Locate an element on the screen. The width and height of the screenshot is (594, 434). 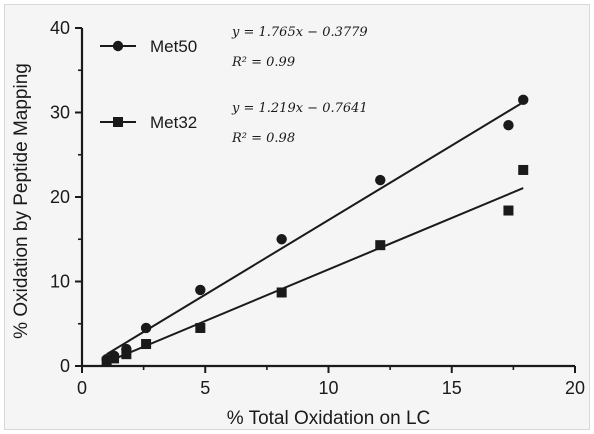
r-squared: R² = 0.99 is located at coordinates (263, 62).